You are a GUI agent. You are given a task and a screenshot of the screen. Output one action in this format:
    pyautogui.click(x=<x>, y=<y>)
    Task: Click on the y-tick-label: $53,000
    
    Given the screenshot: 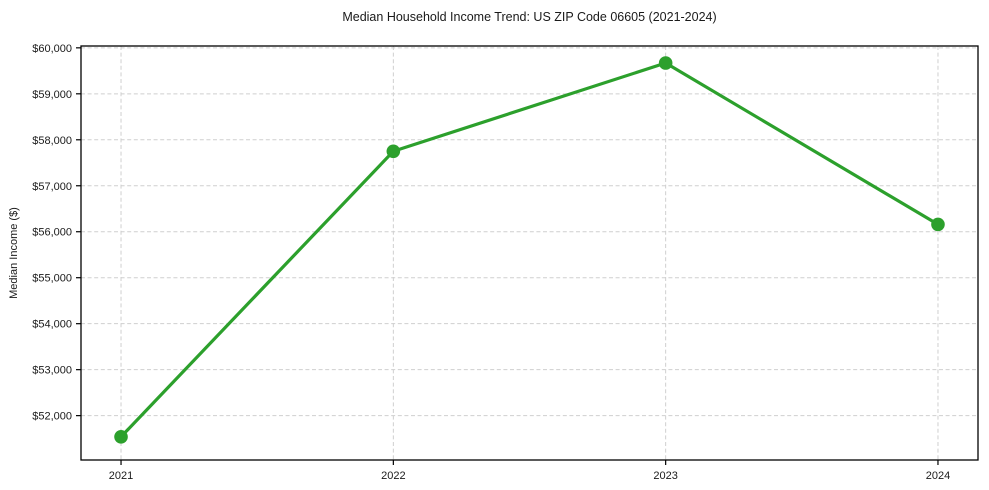 What is the action you would take?
    pyautogui.click(x=52, y=371)
    